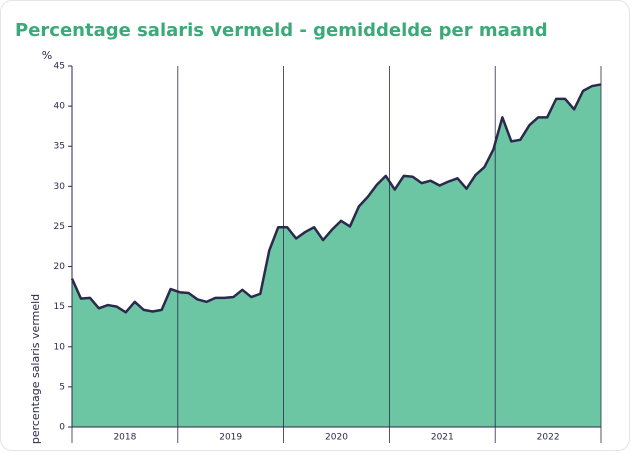 Image resolution: width=640 pixels, height=453 pixels. Describe the element at coordinates (60, 347) in the screenshot. I see `y-tick-label: 10` at that location.